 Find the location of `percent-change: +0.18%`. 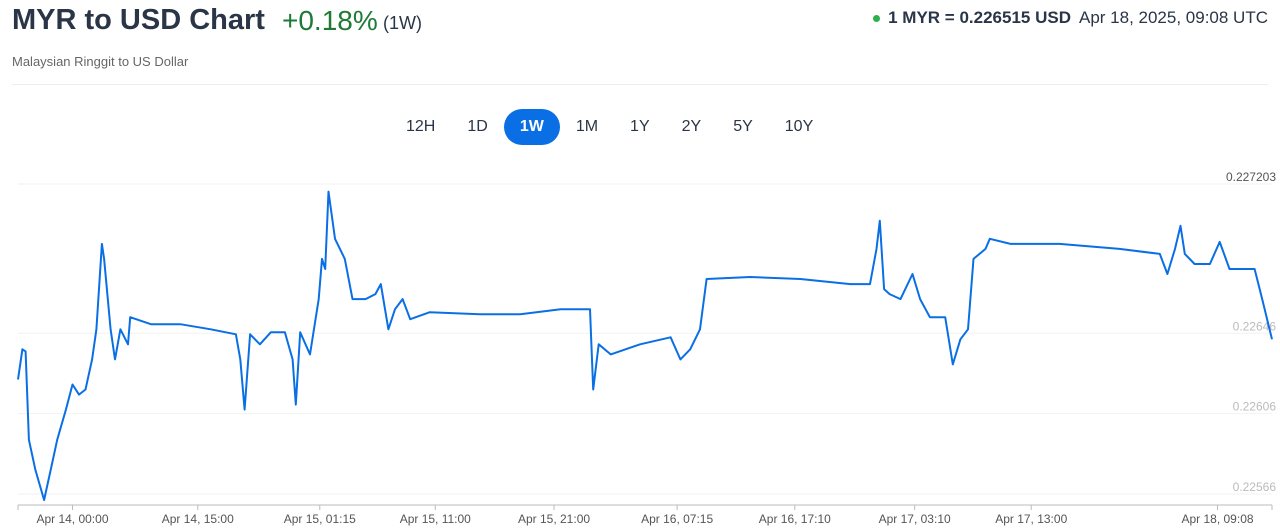

percent-change: +0.18% is located at coordinates (330, 20).